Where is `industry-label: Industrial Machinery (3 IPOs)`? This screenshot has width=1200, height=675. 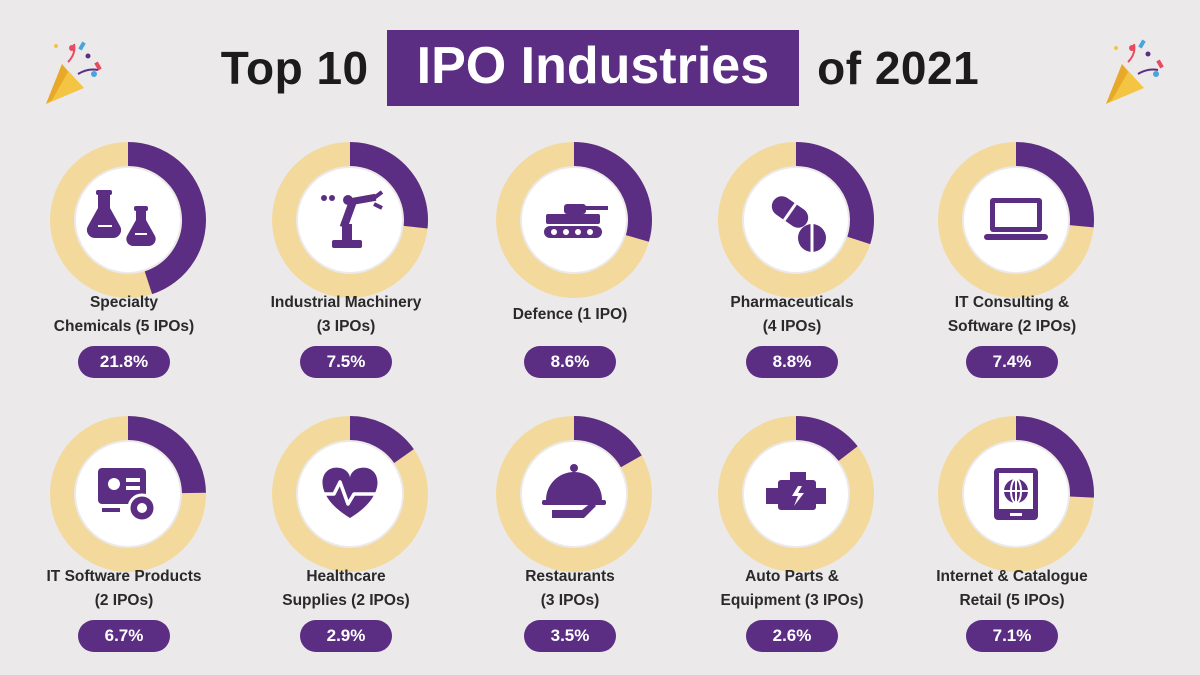
industry-label: Industrial Machinery (3 IPOs) is located at coordinates (346, 315).